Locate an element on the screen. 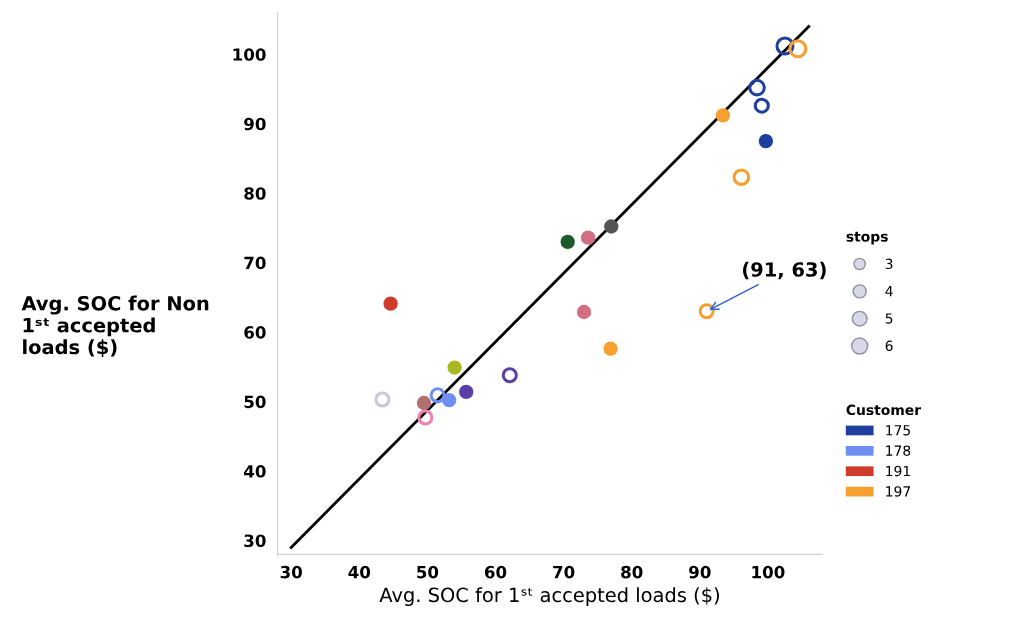 The height and width of the screenshot is (630, 1028). legend-label: 191 is located at coordinates (898, 471).